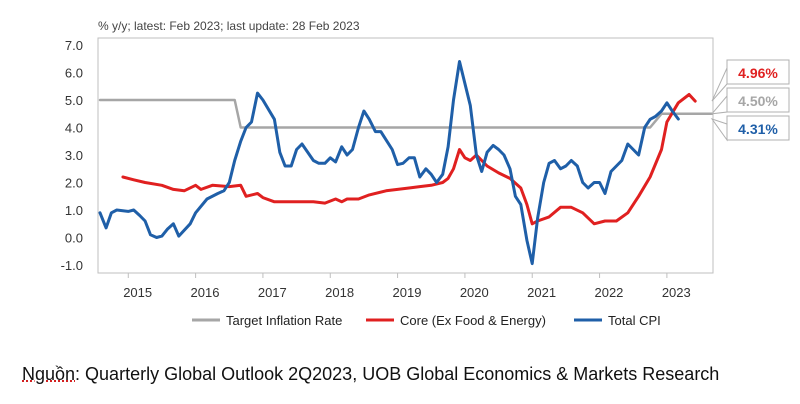 The image size is (800, 404). I want to click on y-tick-label: 5.0, so click(74, 100).